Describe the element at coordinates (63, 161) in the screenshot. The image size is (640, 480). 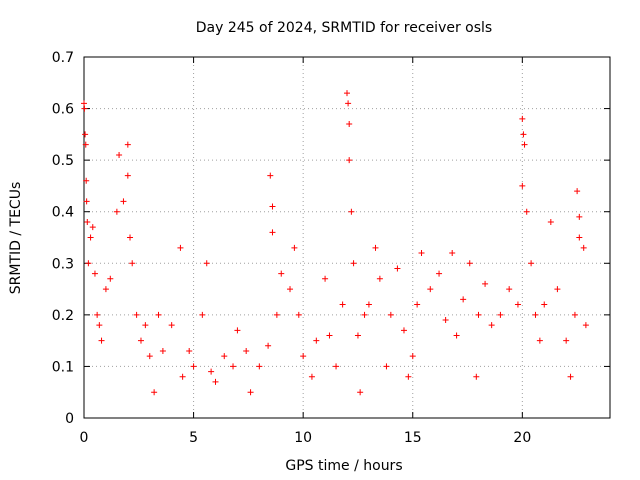
I see `y-tick-label: 0.5` at that location.